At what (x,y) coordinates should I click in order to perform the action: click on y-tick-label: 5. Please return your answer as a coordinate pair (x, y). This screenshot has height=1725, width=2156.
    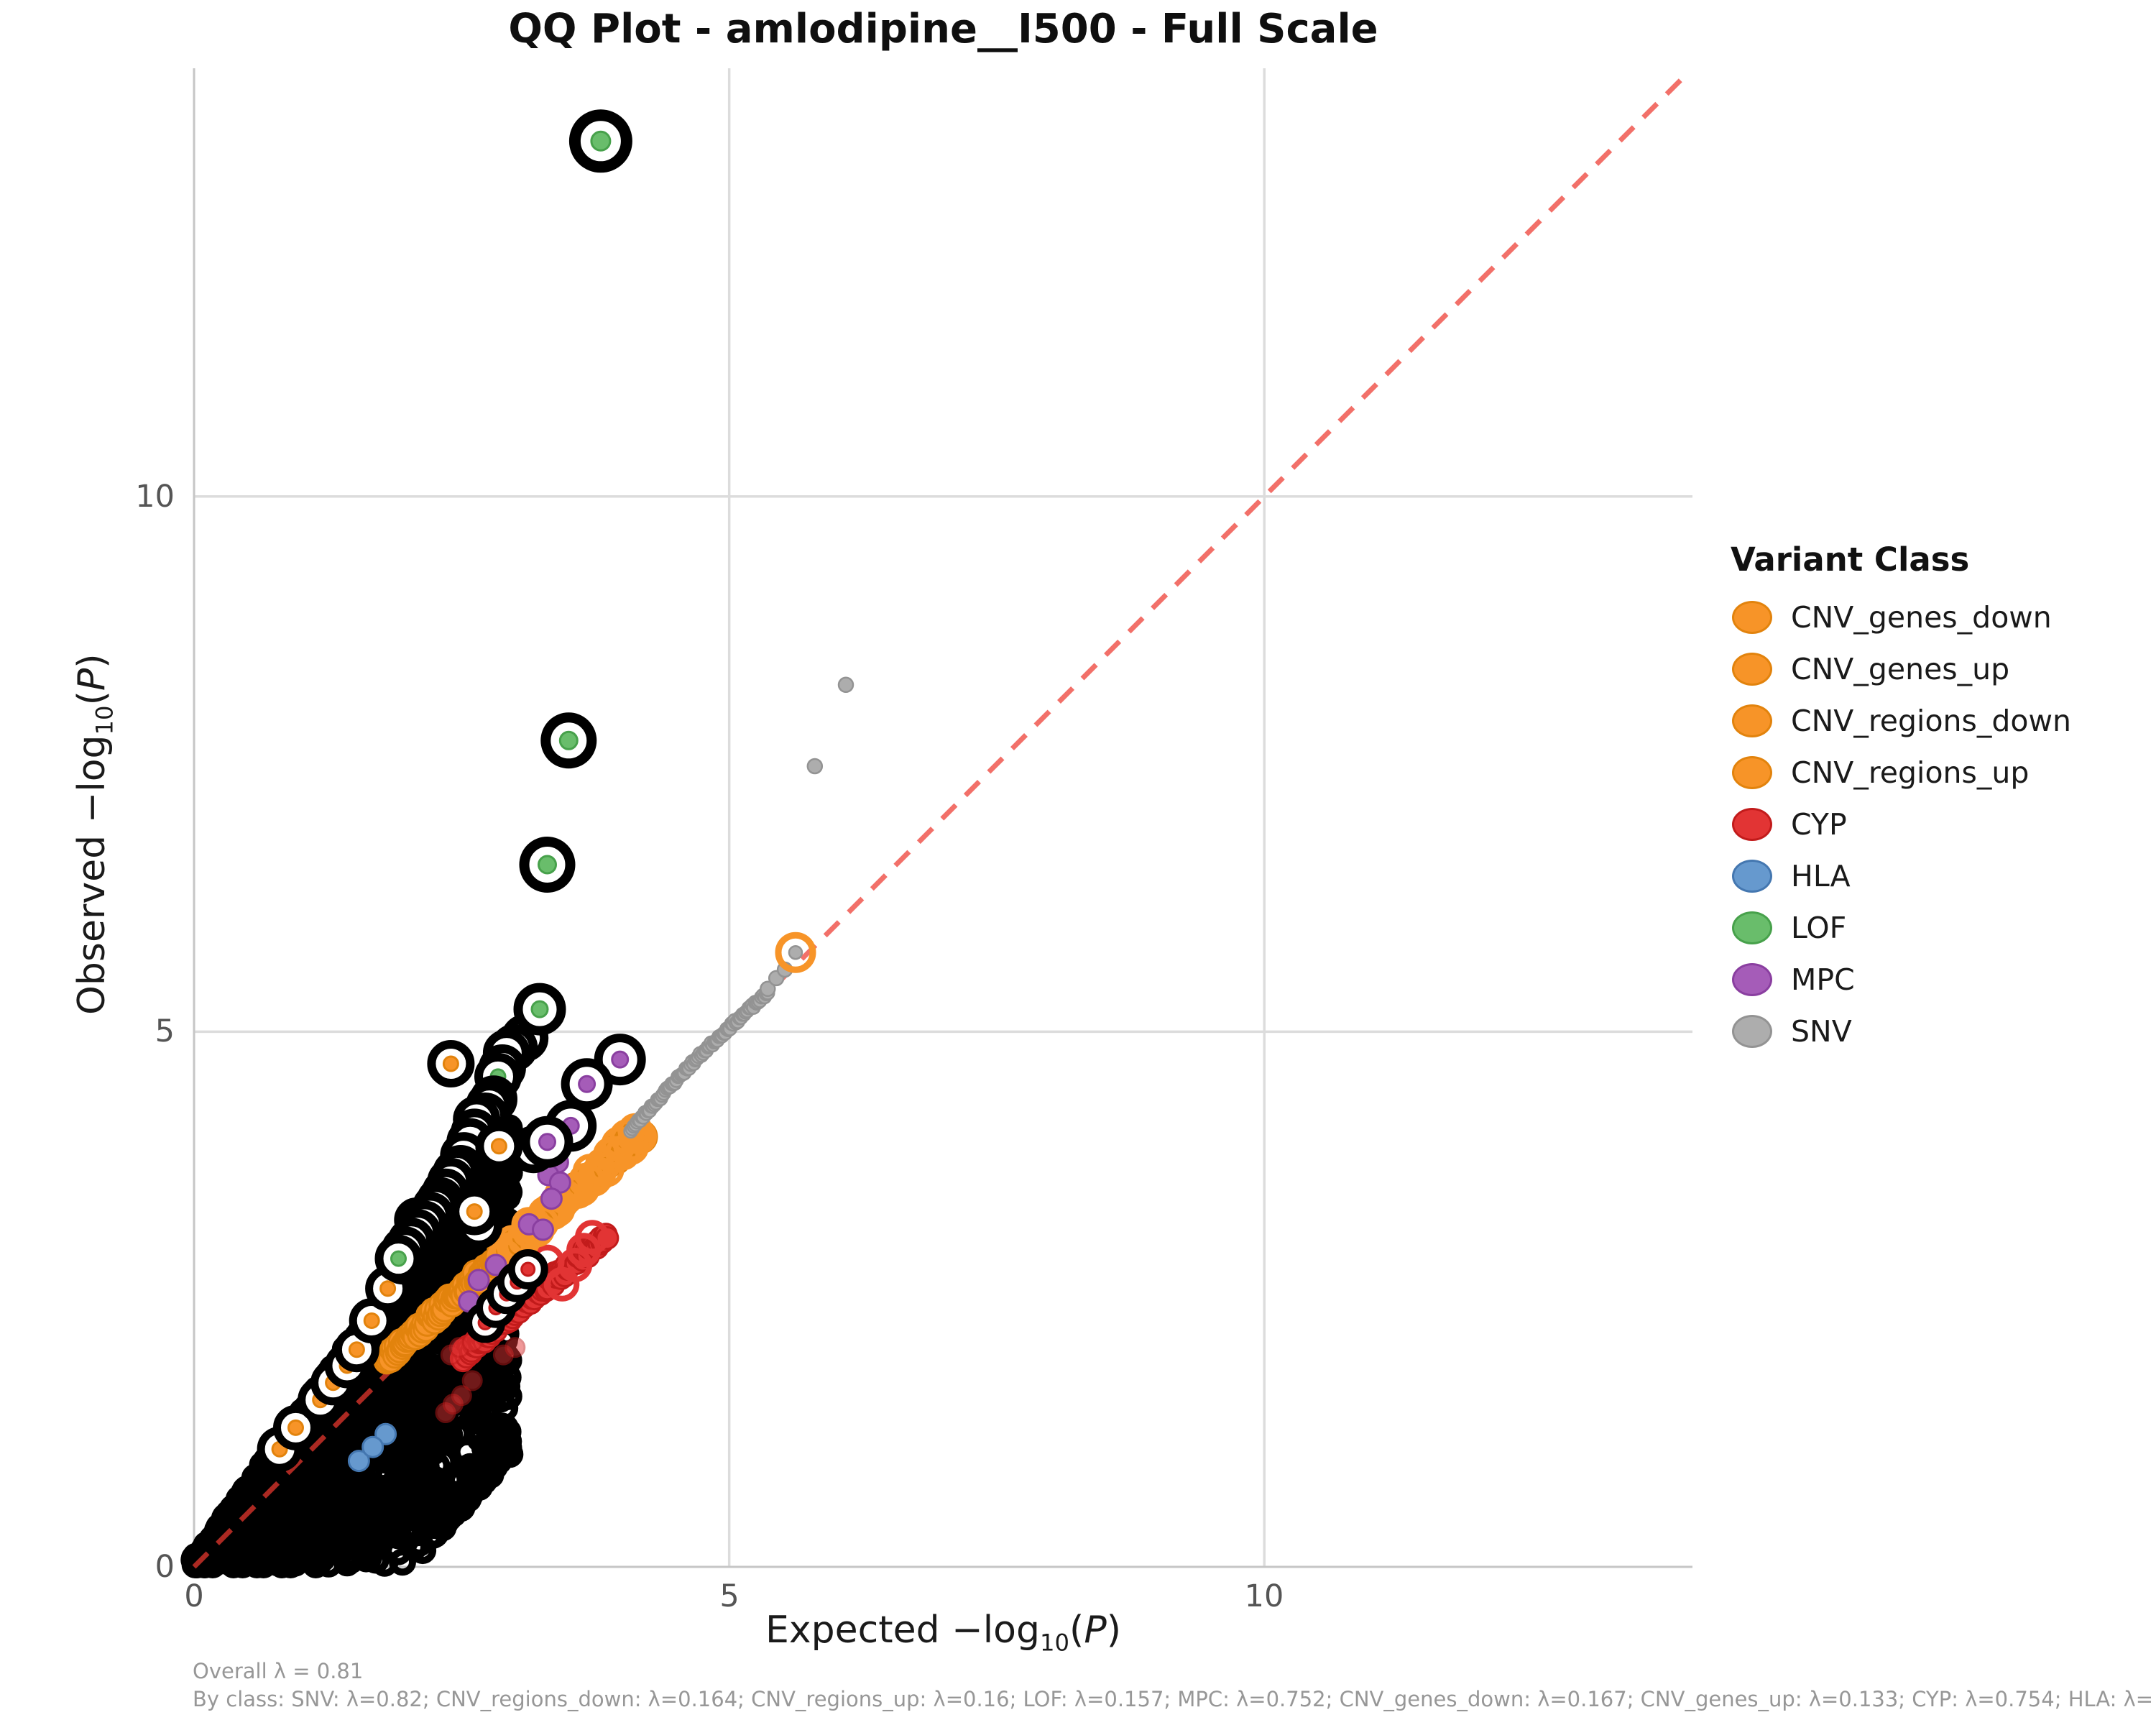
    Looking at the image, I should click on (165, 1031).